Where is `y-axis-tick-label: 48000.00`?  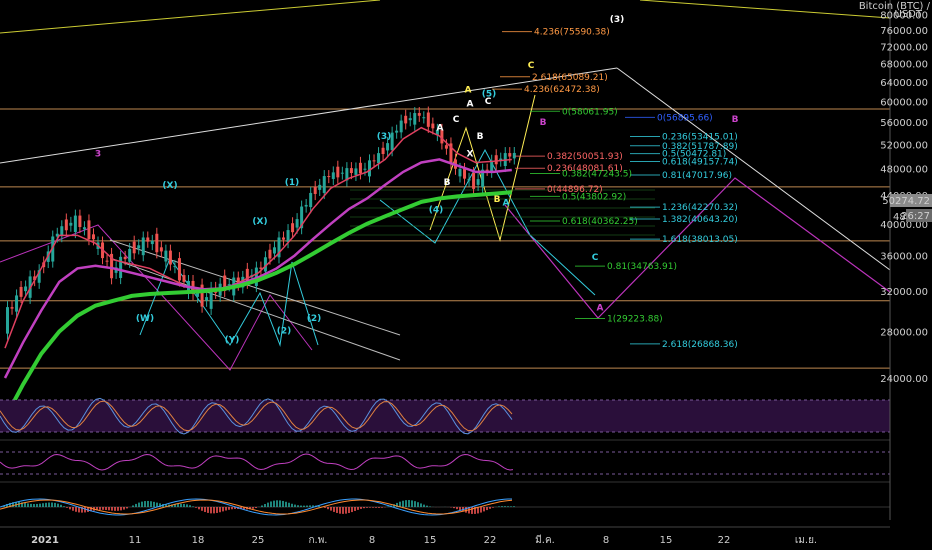 y-axis-tick-label: 48000.00 is located at coordinates (904, 170).